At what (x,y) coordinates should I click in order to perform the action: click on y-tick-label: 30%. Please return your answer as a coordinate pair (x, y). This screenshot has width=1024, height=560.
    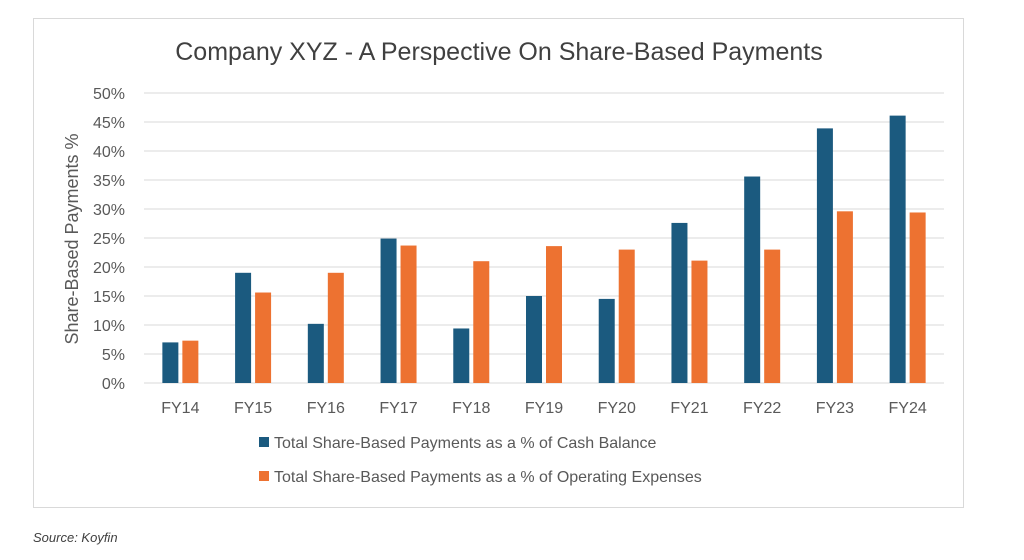
    Looking at the image, I should click on (109, 210).